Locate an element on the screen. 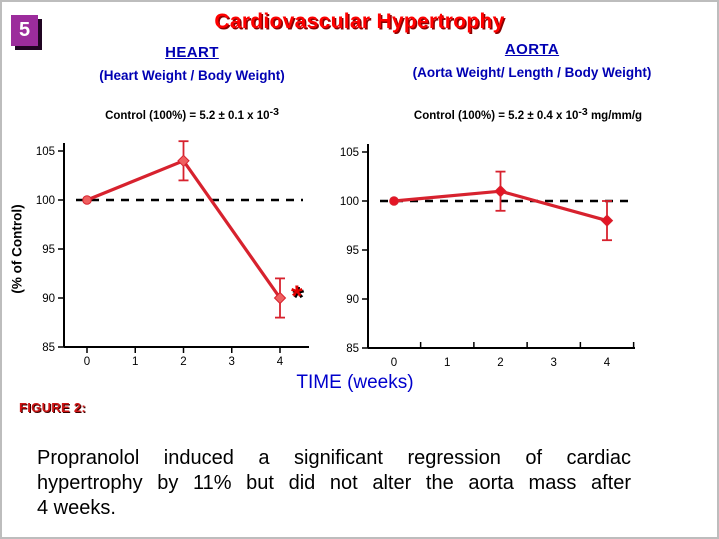 The image size is (719, 539). significance-marker: * is located at coordinates (297, 296).